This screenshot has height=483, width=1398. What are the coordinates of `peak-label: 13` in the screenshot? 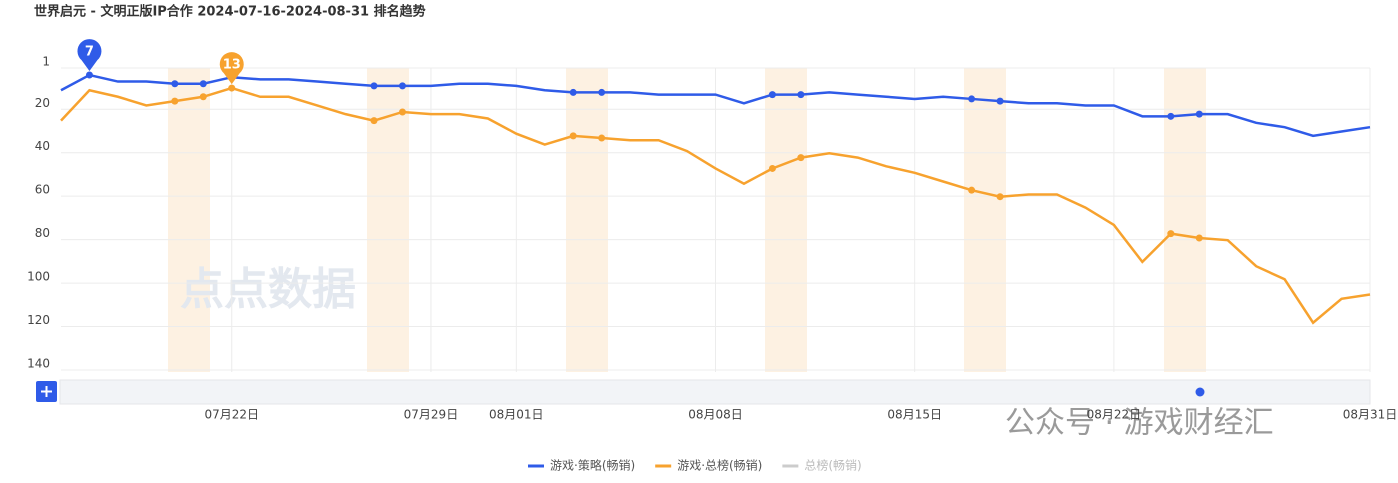 It's located at (232, 65).